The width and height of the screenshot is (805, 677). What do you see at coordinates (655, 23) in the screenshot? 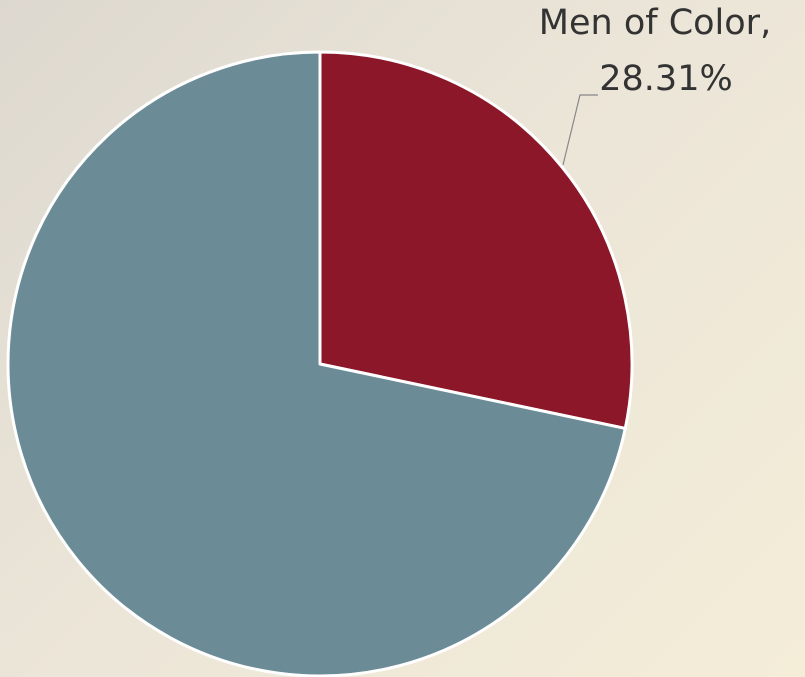
I see `slice-label: Men of Color,` at bounding box center [655, 23].